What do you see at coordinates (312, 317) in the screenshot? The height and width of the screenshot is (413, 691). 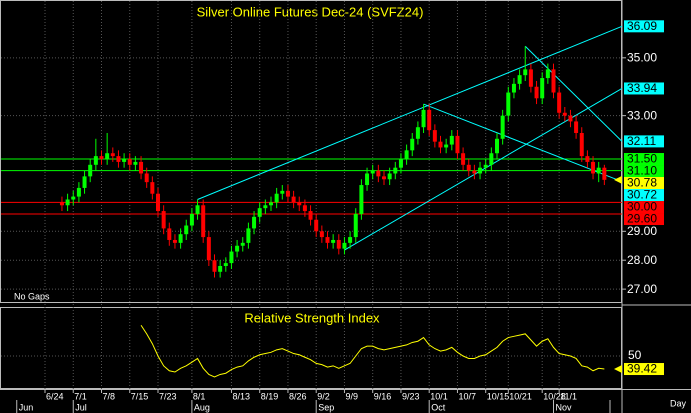 I see `rsi-title: Relative Strength Index` at bounding box center [312, 317].